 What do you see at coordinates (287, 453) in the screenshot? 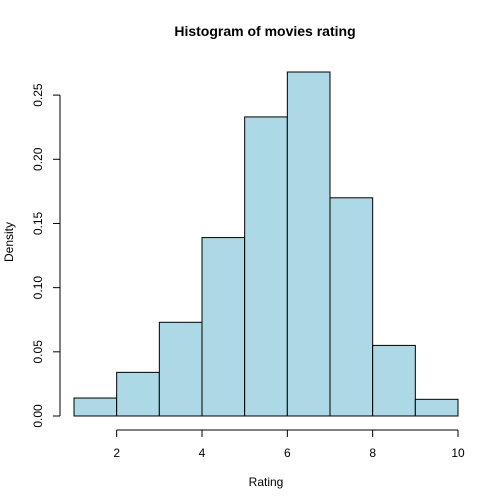
I see `x-tick-label: 6` at bounding box center [287, 453].